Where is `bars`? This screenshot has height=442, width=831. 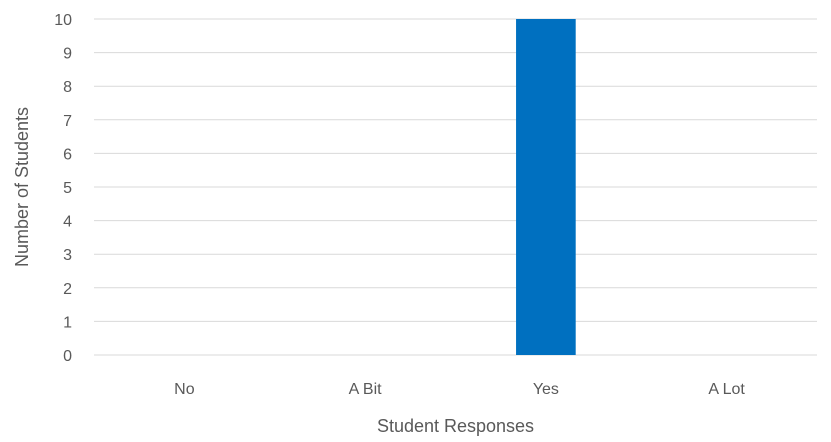 bars is located at coordinates (546, 187).